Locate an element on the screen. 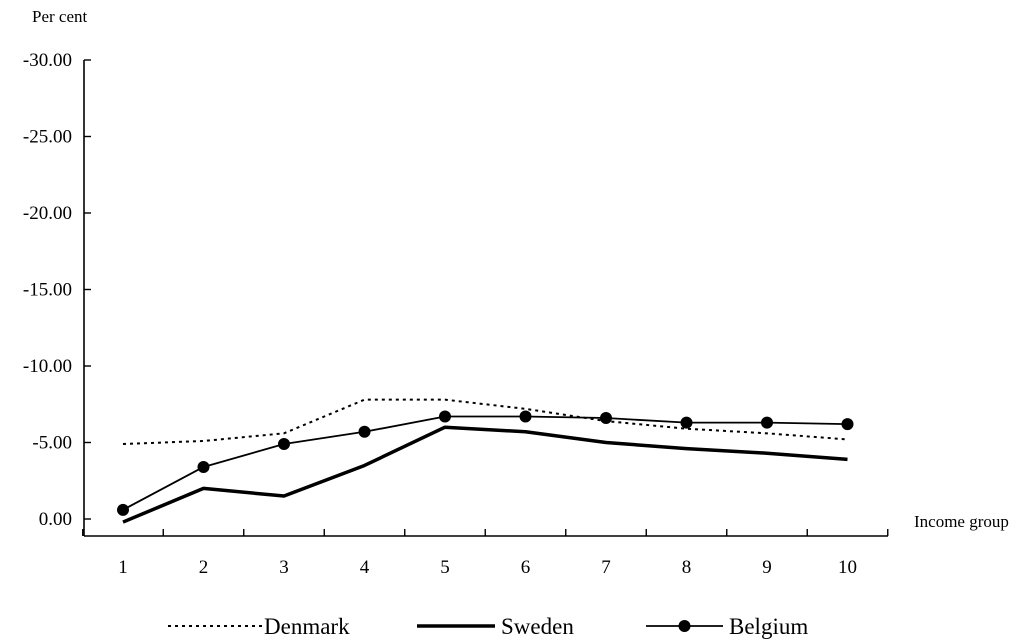 Image resolution: width=1036 pixels, height=643 pixels. x-tick-label: 7 is located at coordinates (606, 567).